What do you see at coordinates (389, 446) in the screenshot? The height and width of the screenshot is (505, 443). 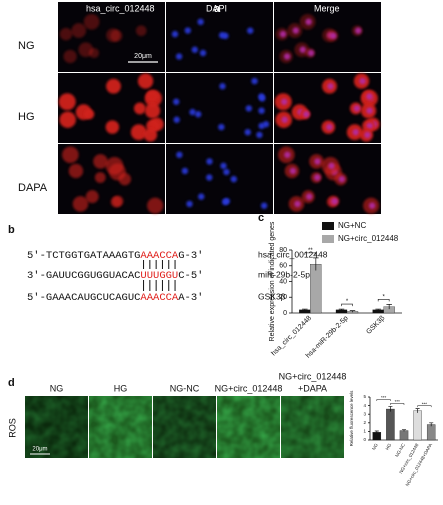 I see `x-tick-label: HG` at bounding box center [389, 446].